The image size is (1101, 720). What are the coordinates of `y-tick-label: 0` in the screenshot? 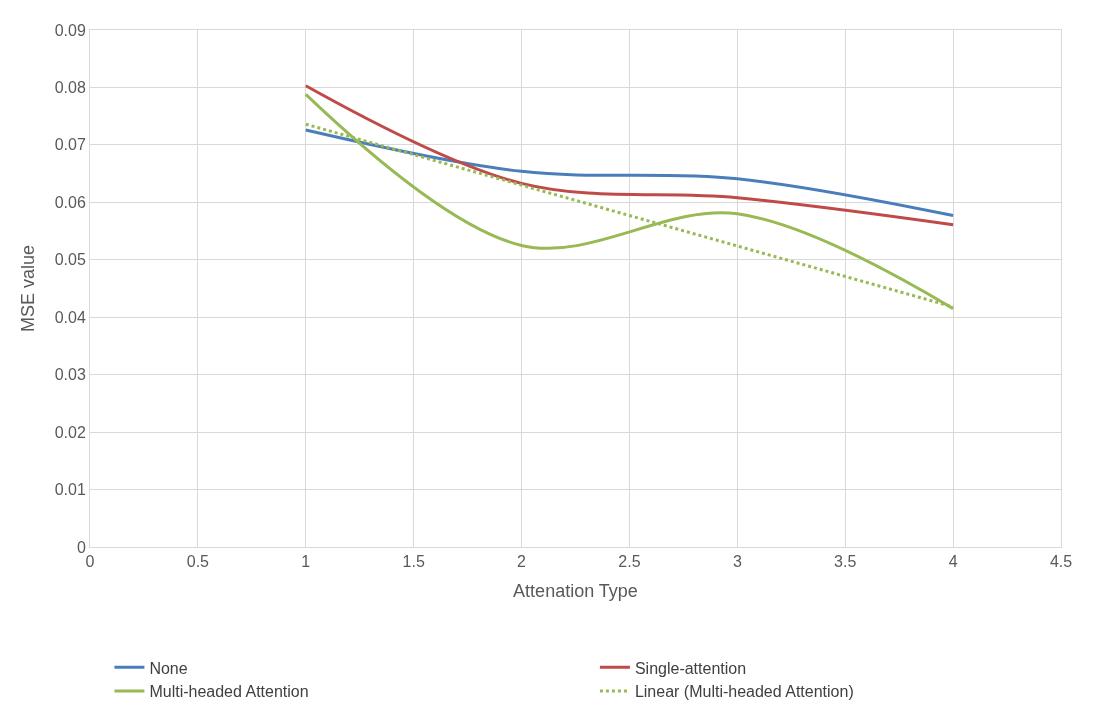 It's located at (81, 547).